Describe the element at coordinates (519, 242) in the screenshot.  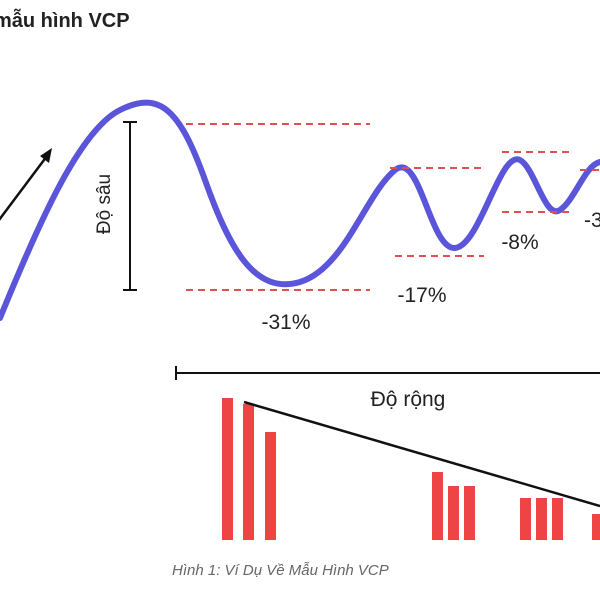
I see `contraction-label-3: -8%` at that location.